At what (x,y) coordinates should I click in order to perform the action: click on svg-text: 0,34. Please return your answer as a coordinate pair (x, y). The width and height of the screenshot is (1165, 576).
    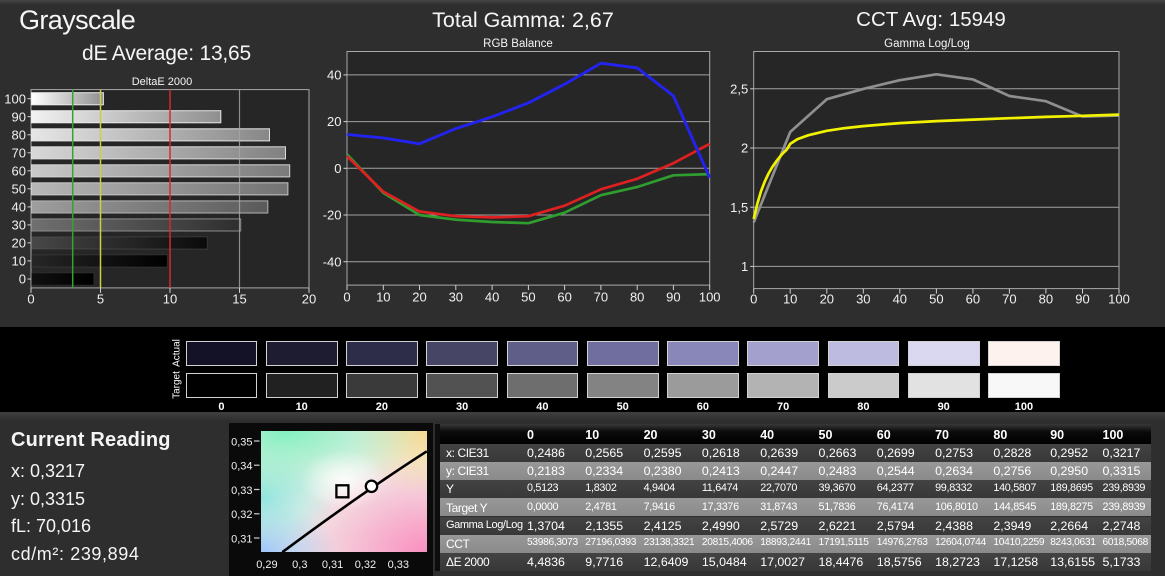
    Looking at the image, I should click on (241, 467).